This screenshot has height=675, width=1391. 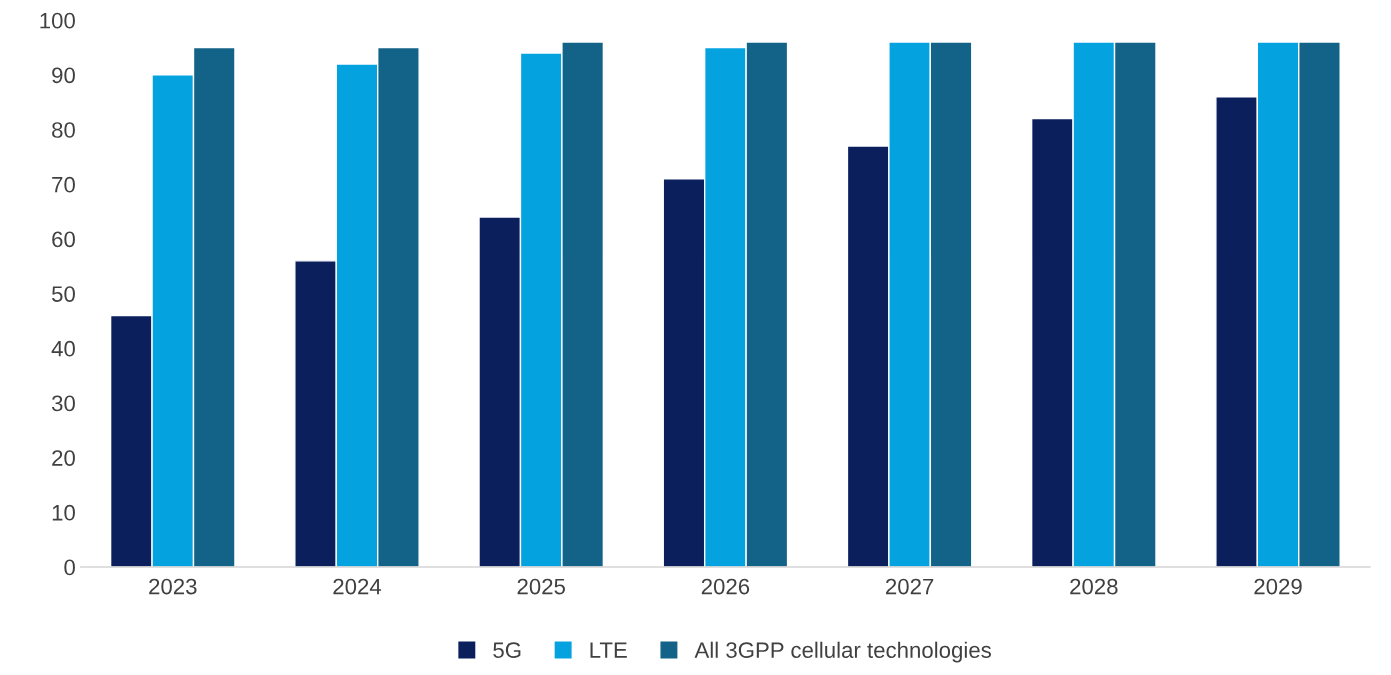 I want to click on x-tick-label: 2029, so click(x=1278, y=586).